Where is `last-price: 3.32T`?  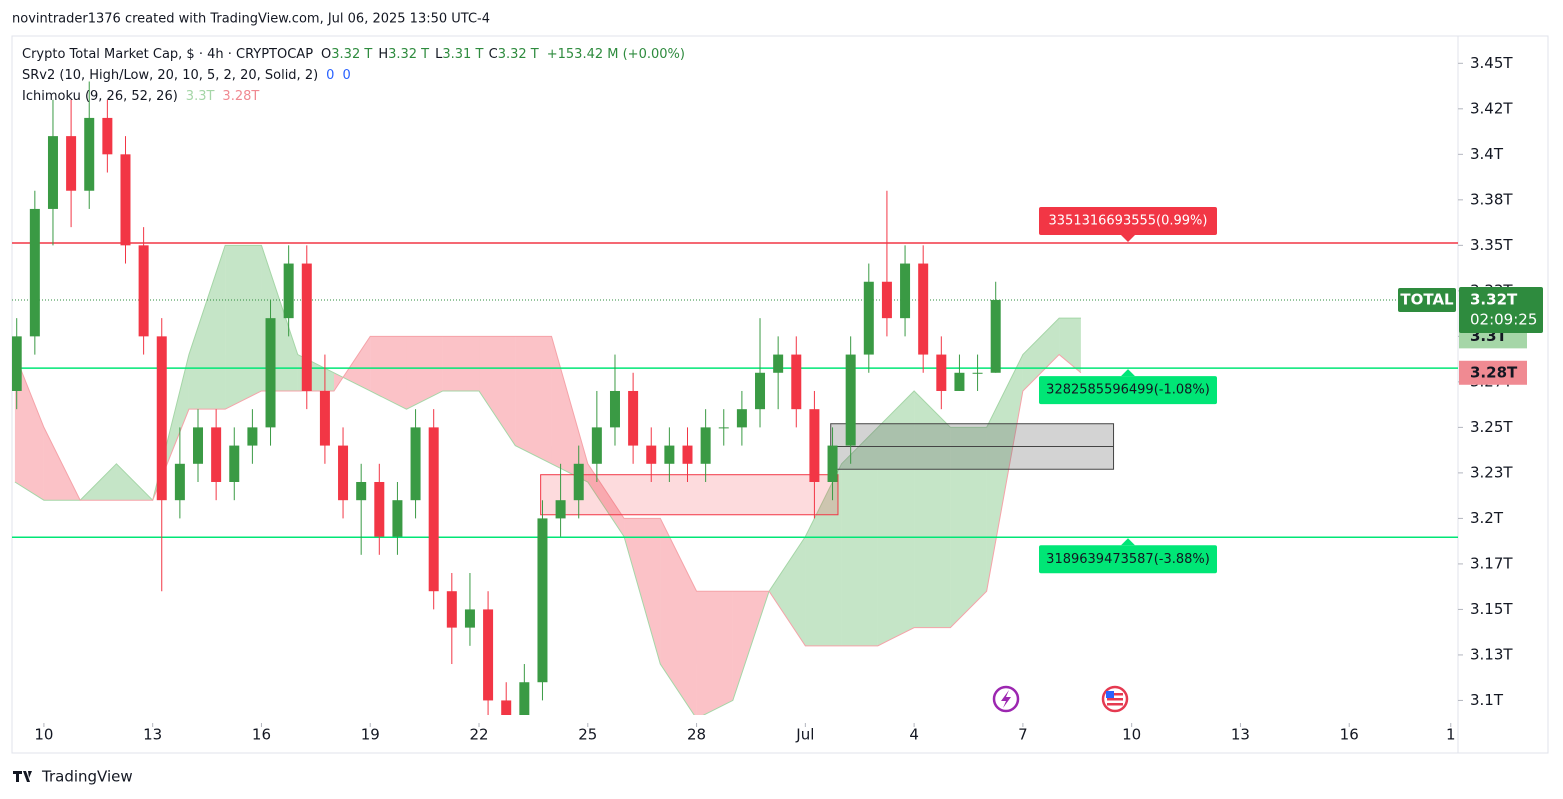
last-price: 3.32T is located at coordinates (1494, 299).